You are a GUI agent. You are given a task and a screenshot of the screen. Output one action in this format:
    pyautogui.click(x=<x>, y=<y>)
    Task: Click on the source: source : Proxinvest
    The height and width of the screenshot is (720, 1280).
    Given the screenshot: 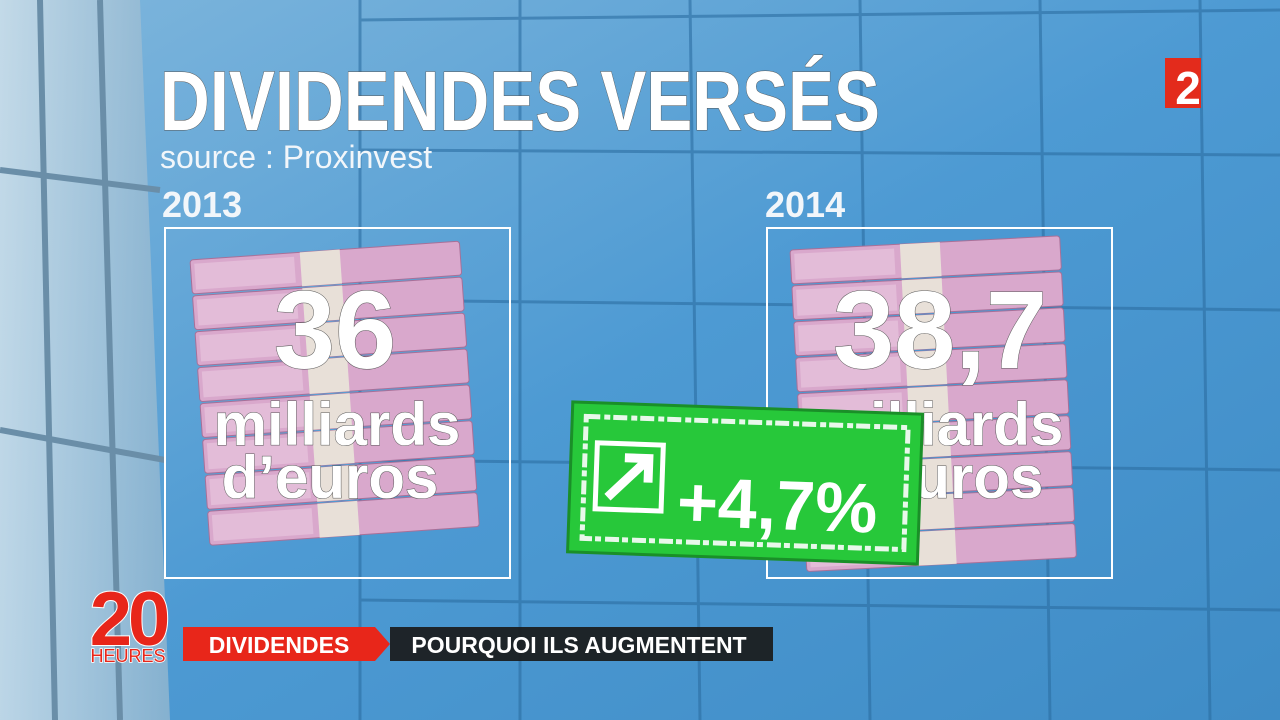 What is the action you would take?
    pyautogui.click(x=296, y=157)
    